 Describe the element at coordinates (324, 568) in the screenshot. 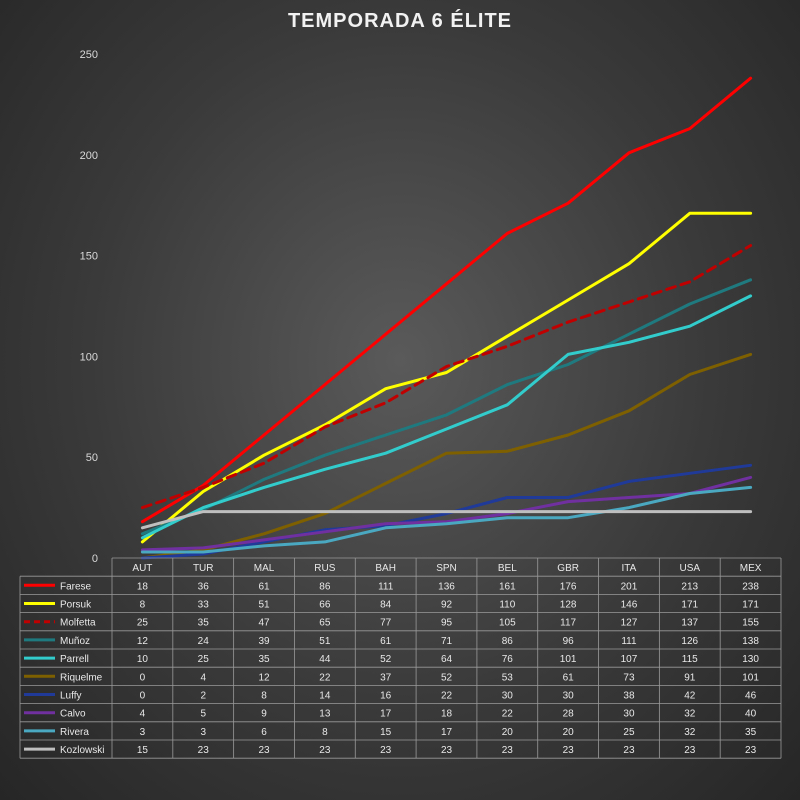

I see `x-tick-label: RUS` at that location.